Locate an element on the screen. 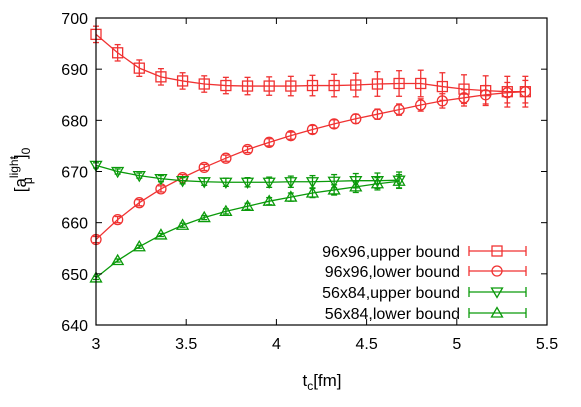 Image resolution: width=581 pixels, height=407 pixels. legend-label: 56x84,upper bound is located at coordinates (391, 293).